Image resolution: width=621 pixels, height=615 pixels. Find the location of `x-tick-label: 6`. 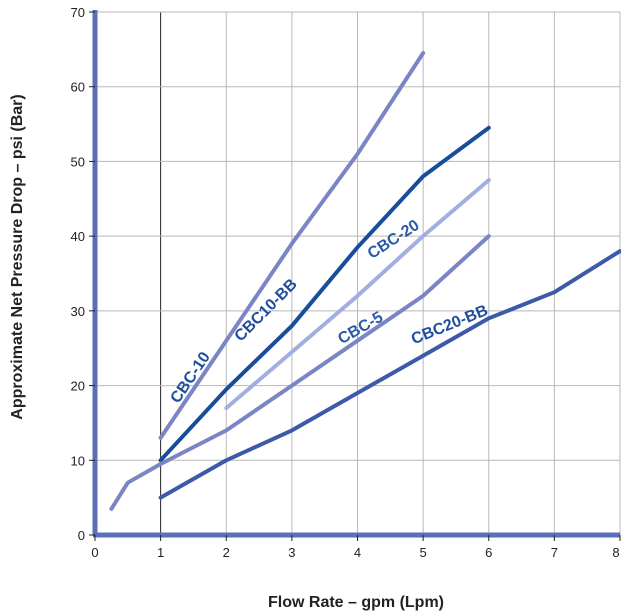

x-tick-label: 6 is located at coordinates (488, 552).